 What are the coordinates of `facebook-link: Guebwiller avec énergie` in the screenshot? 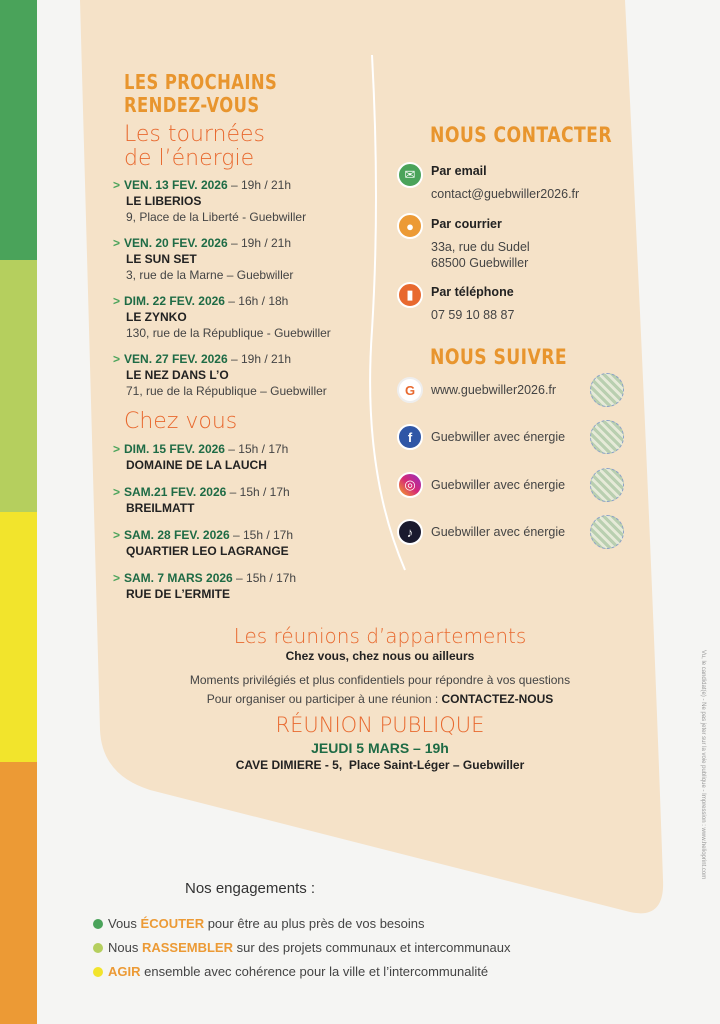 It's located at (498, 437).